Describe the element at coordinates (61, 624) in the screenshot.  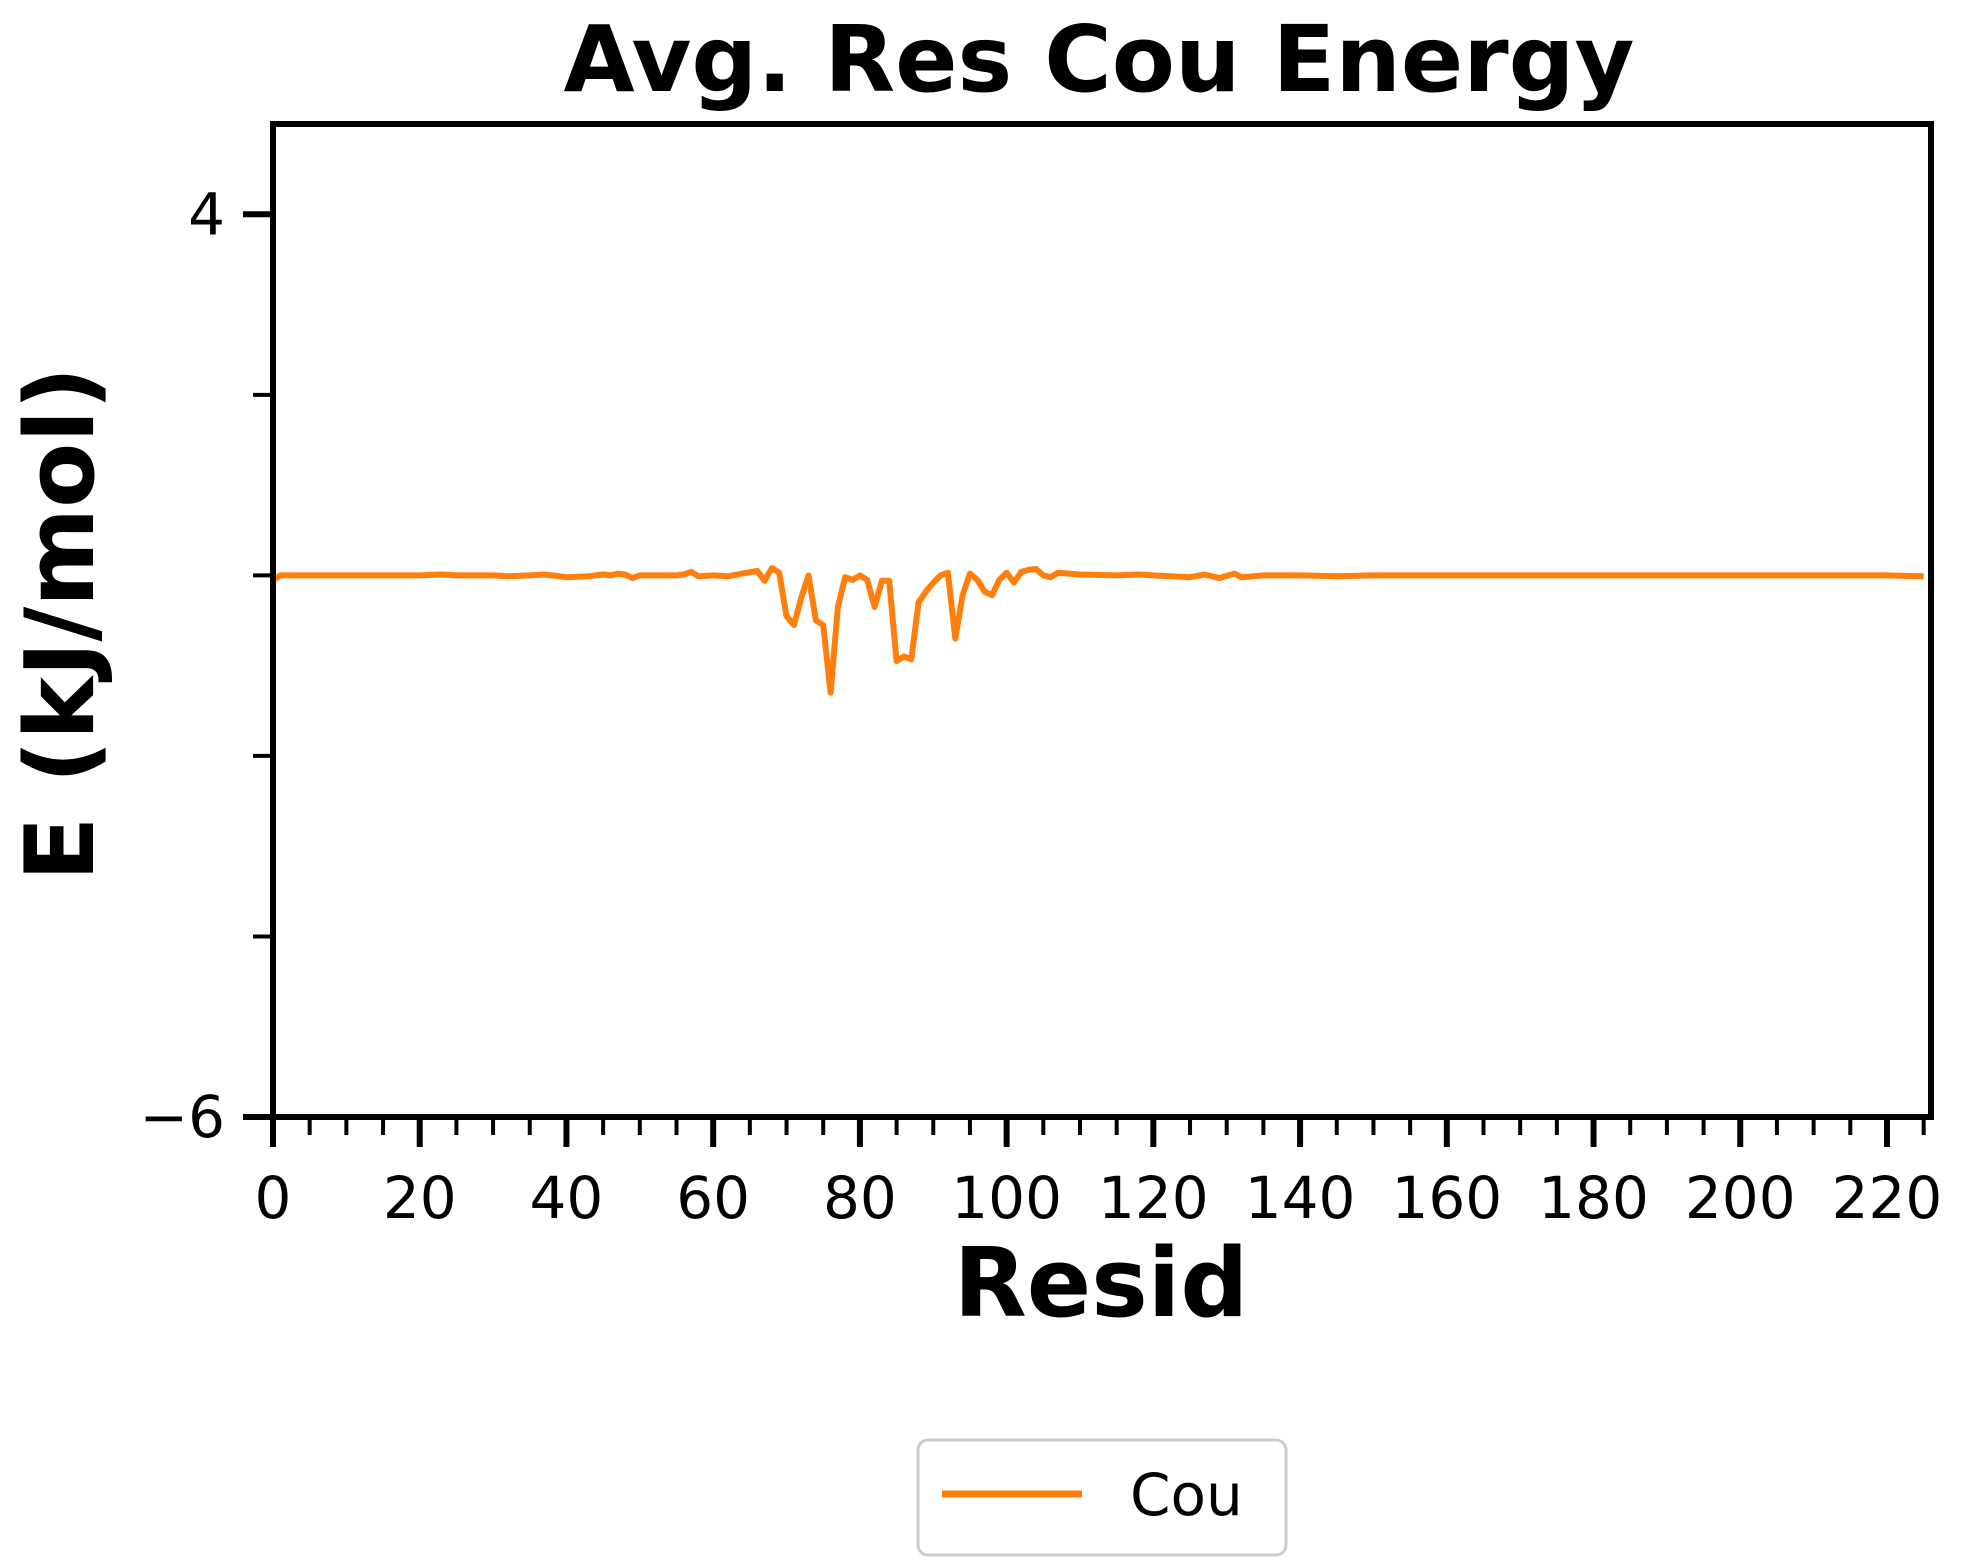
I see `y-axis-label: E (kJ/mol)` at that location.